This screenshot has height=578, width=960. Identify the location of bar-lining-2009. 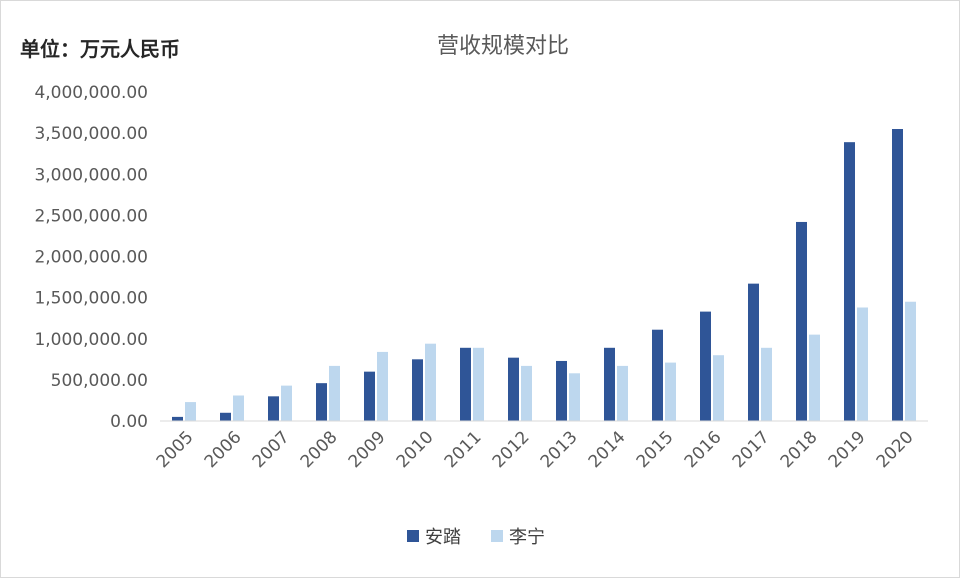
(382, 386).